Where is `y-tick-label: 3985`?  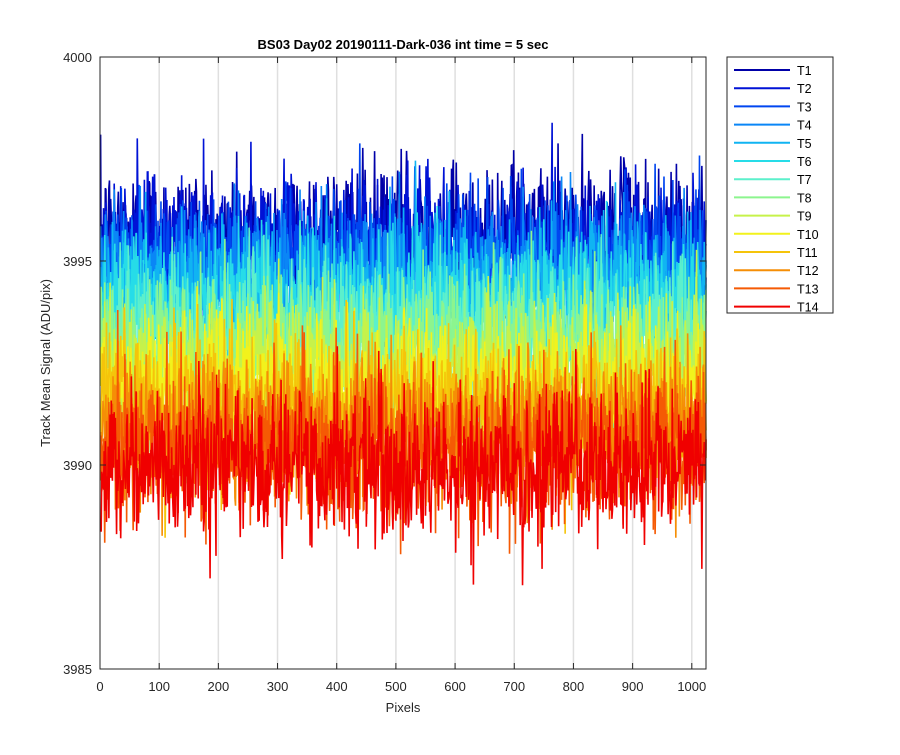
y-tick-label: 3985 is located at coordinates (77, 669).